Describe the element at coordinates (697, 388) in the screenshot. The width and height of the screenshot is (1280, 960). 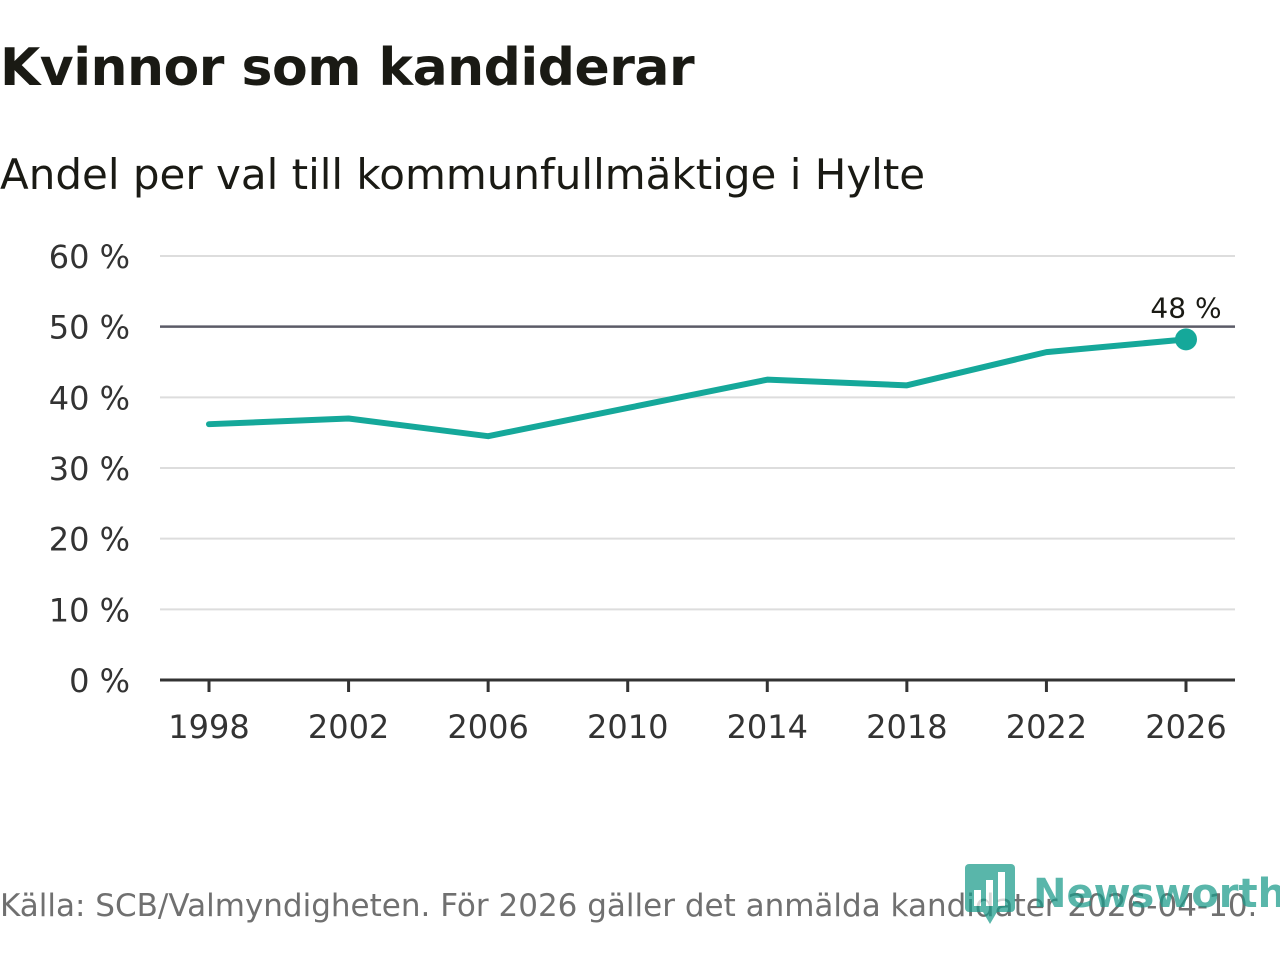
I see `series-line-andel-kvinnor` at that location.